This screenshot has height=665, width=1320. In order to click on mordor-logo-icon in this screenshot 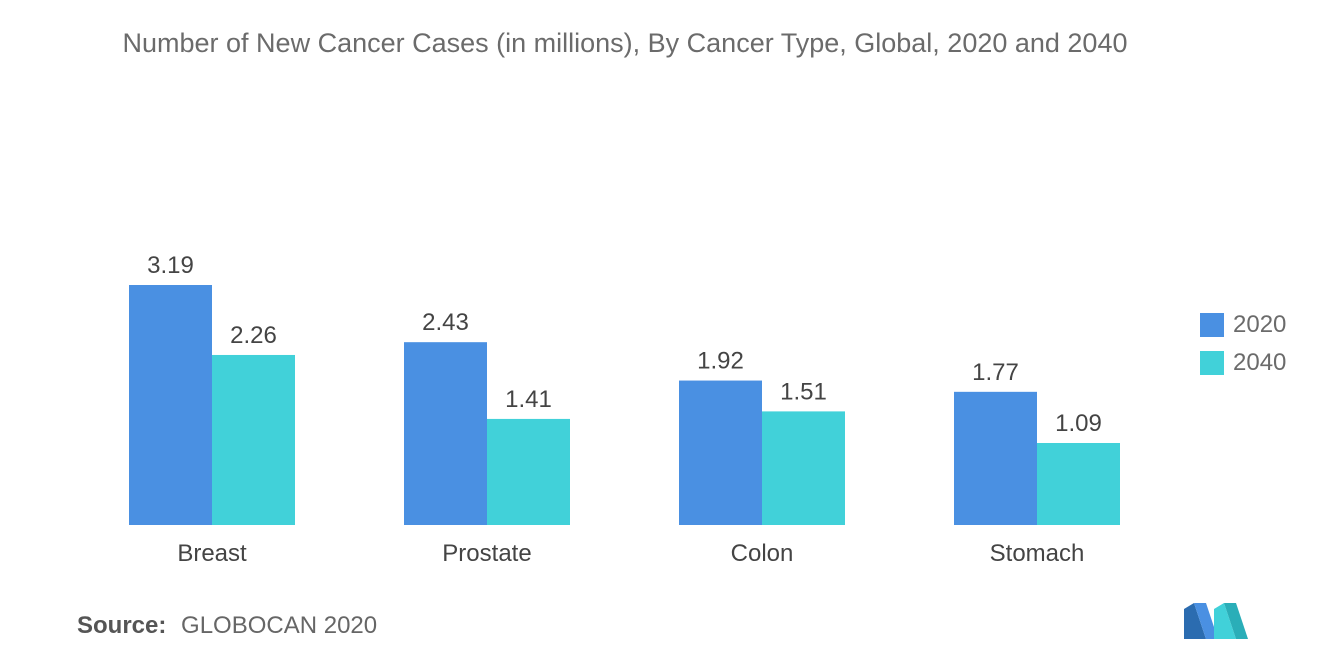, I will do `click(1216, 621)`.